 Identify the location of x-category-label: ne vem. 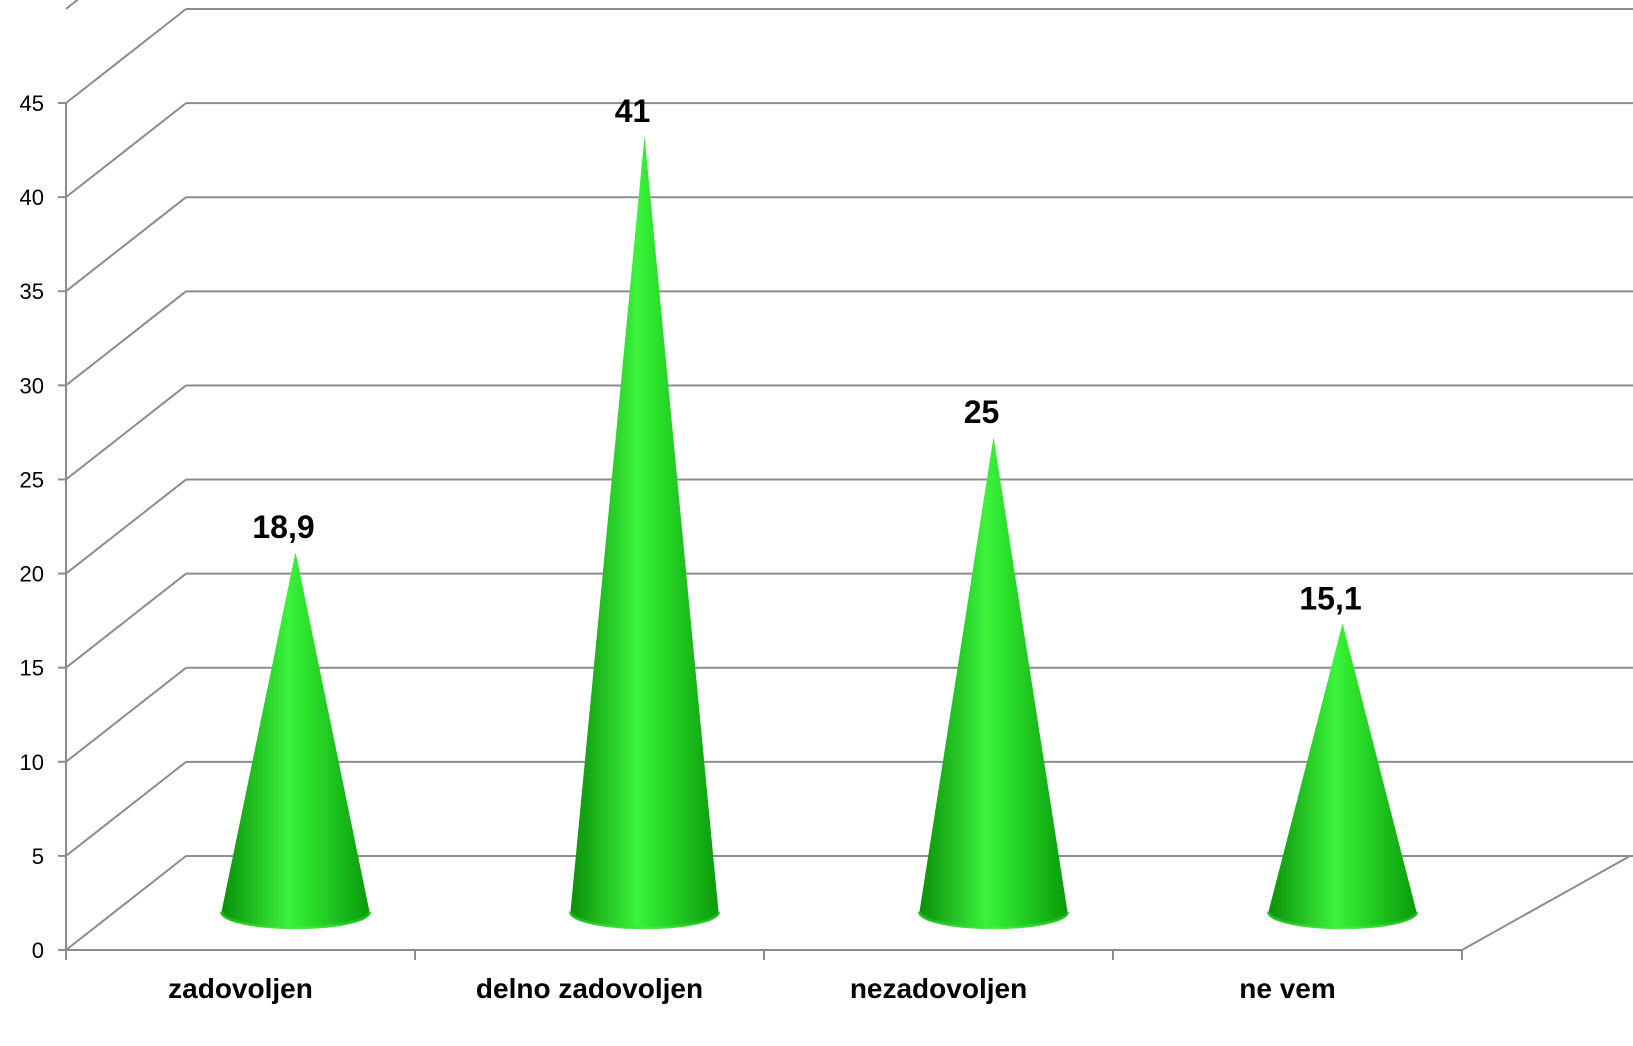
(1287, 988).